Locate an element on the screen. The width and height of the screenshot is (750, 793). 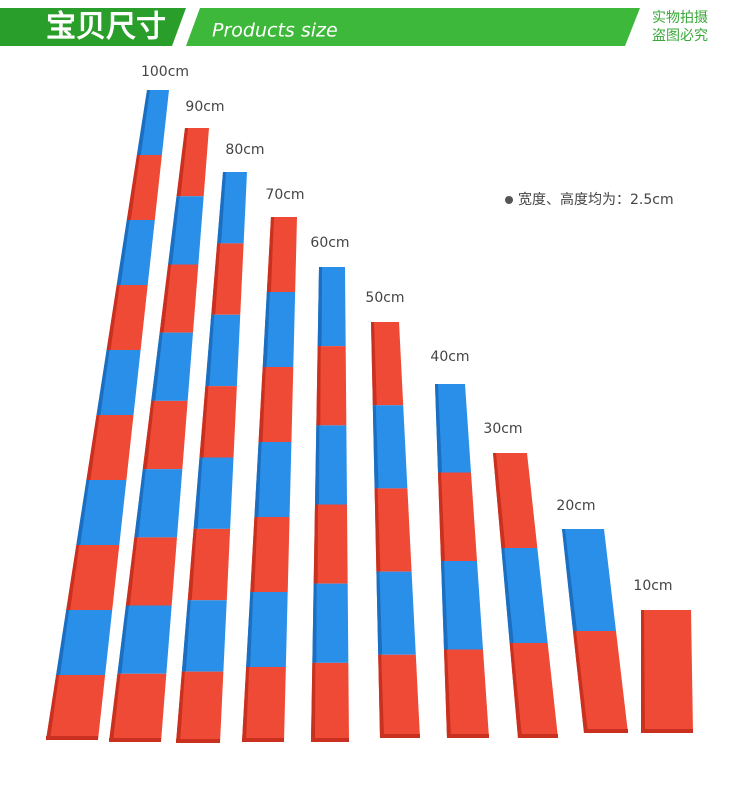
rod-label: 80cm is located at coordinates (244, 150).